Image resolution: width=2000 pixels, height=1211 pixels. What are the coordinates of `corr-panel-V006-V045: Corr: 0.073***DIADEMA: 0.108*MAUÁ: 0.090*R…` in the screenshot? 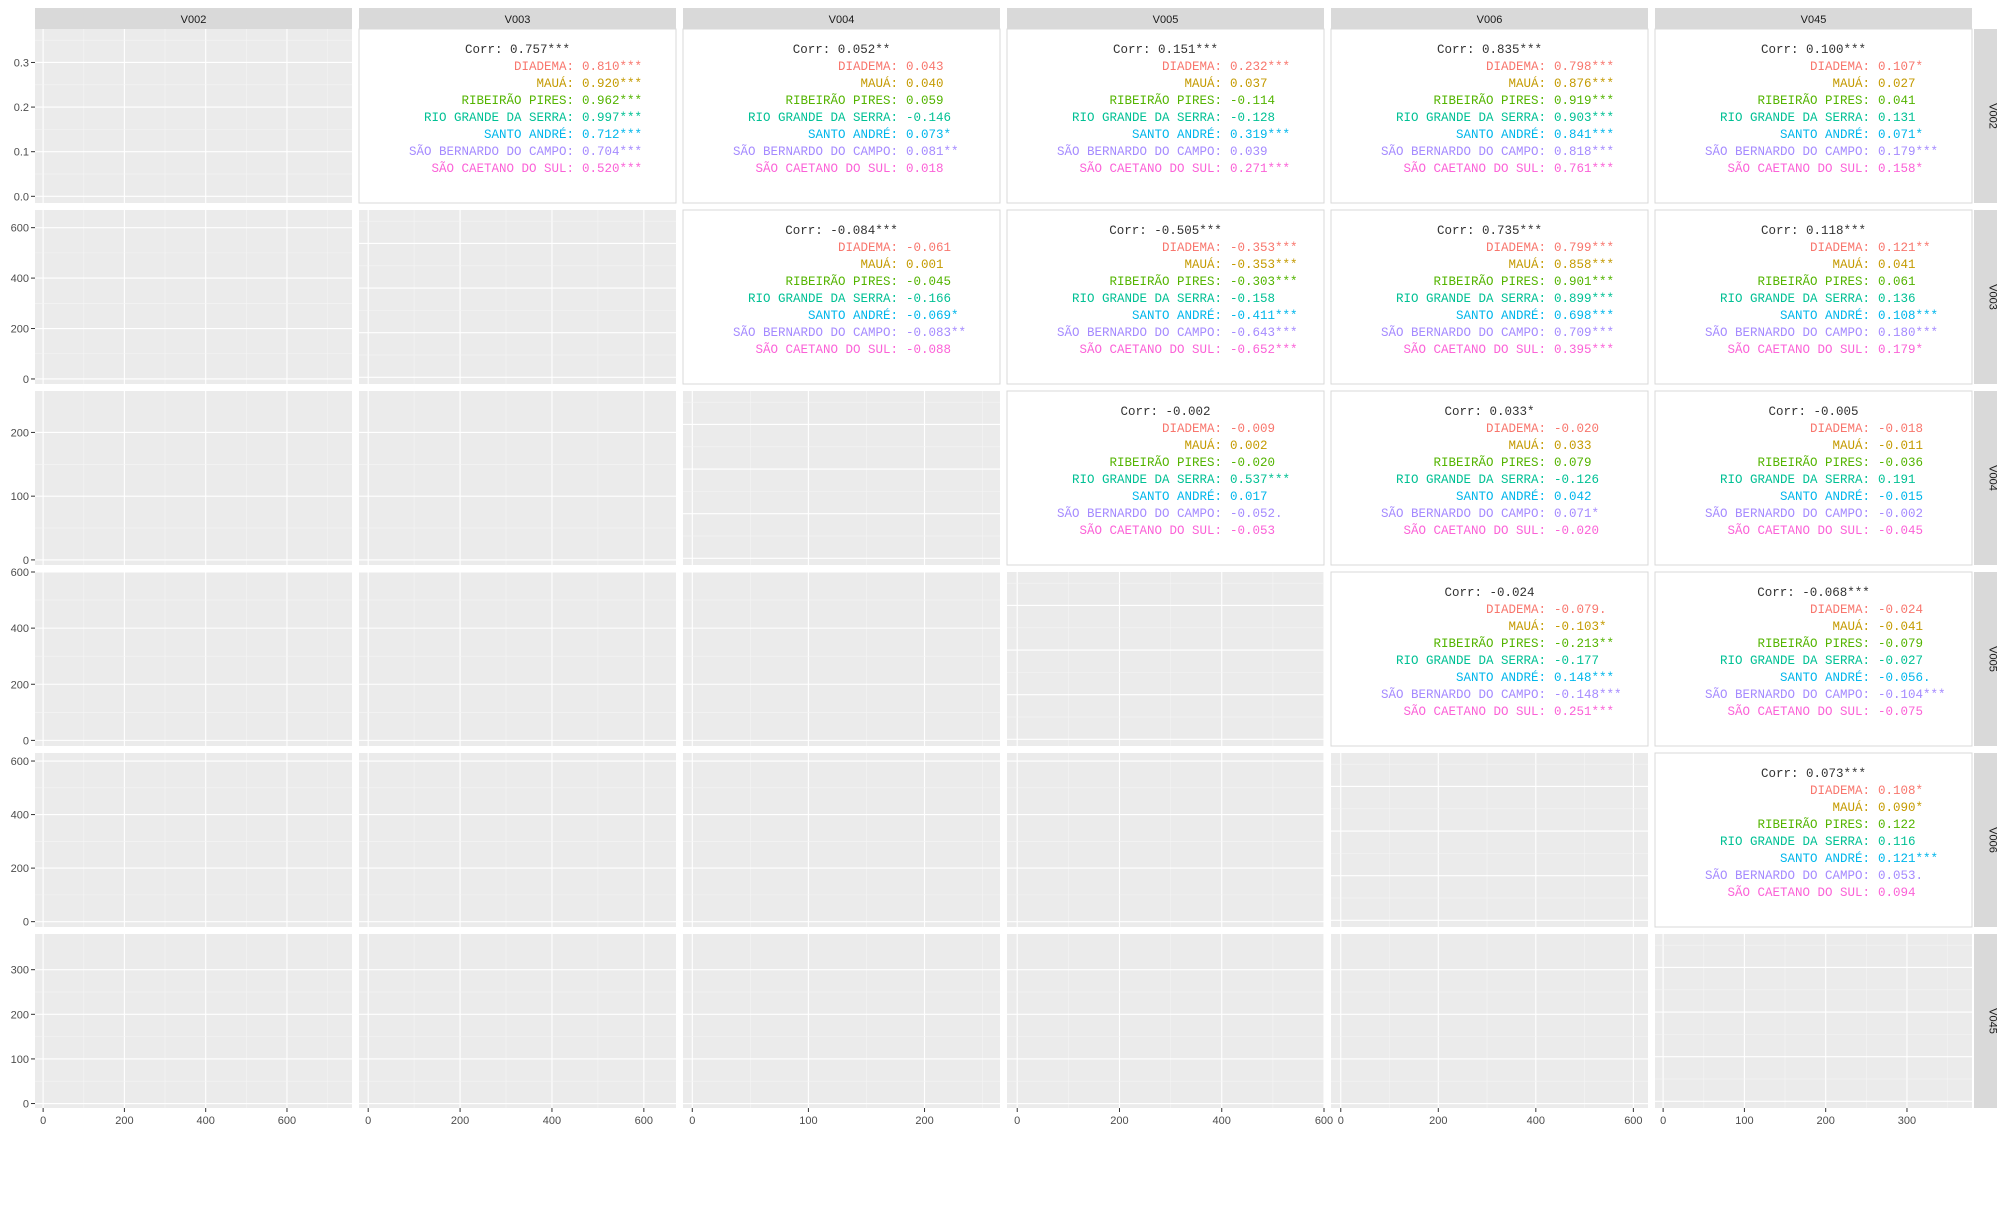 It's located at (1813, 840).